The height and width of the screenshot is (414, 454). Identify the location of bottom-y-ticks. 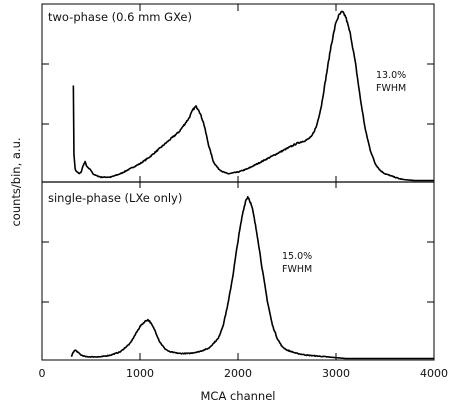
(238, 272).